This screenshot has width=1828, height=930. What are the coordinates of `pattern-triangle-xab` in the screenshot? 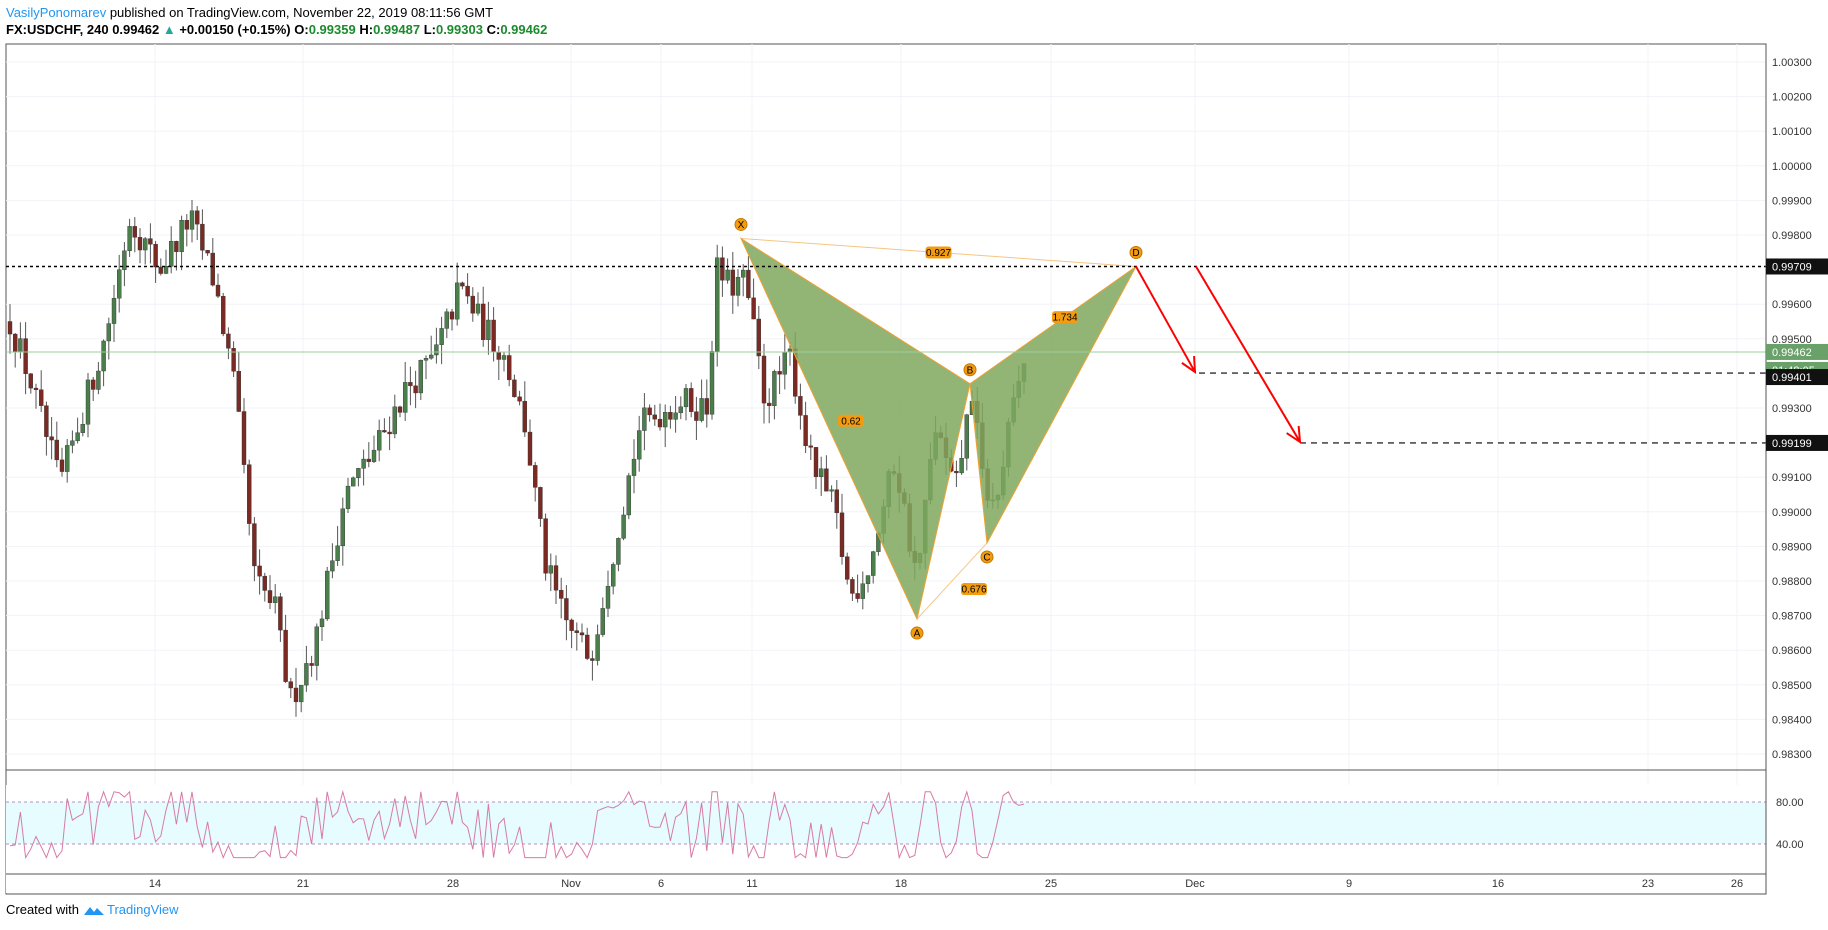 It's located at (855, 429).